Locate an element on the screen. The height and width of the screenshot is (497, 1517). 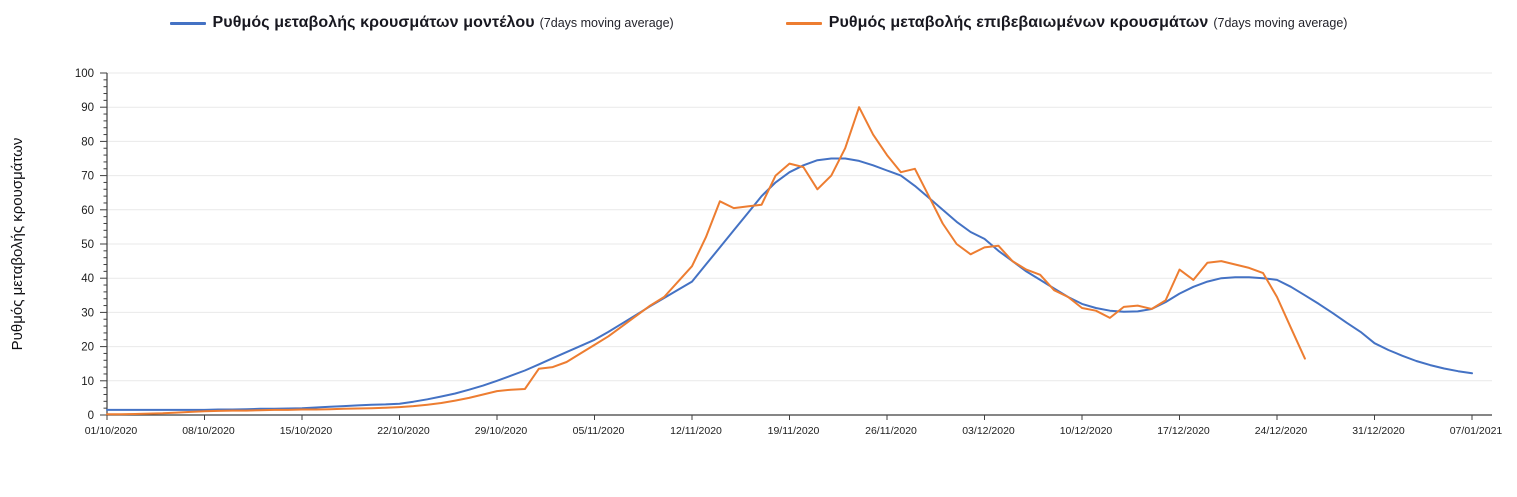
y-tick-label: 10 is located at coordinates (87, 382).